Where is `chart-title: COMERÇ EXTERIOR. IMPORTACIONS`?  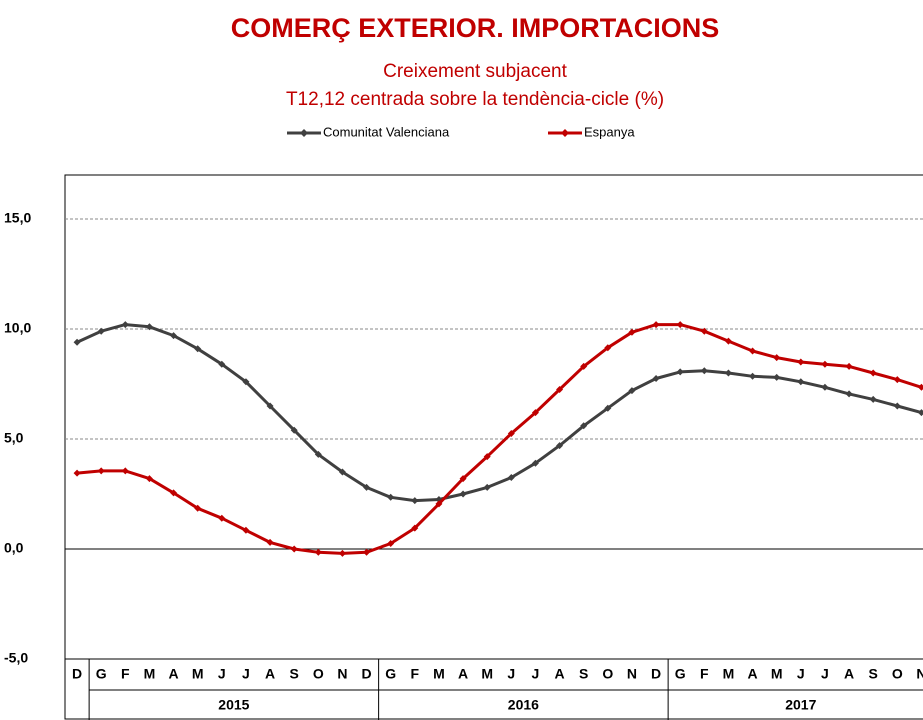
chart-title: COMERÇ EXTERIOR. IMPORTACIONS is located at coordinates (475, 28).